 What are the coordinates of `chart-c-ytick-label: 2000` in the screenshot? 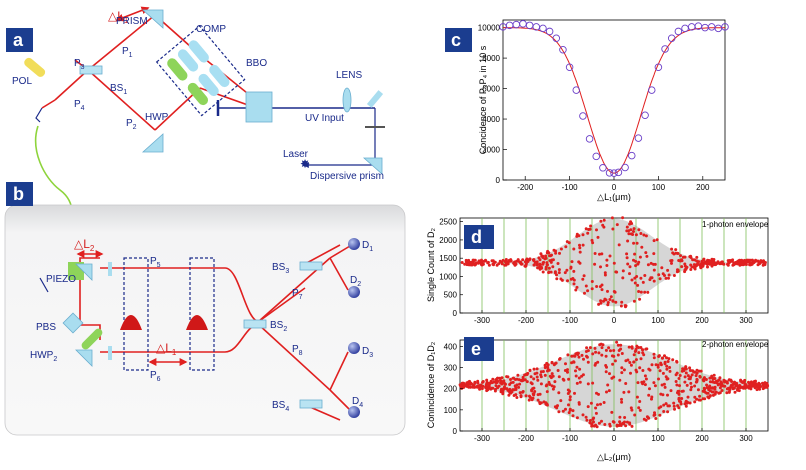 It's located at (491, 150).